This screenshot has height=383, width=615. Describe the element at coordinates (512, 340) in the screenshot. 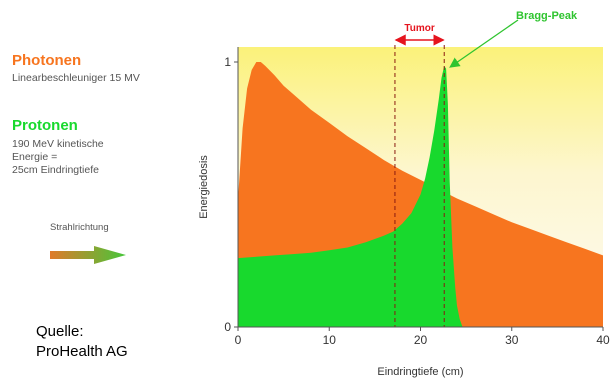

I see `x-tick-label-30: 30` at that location.